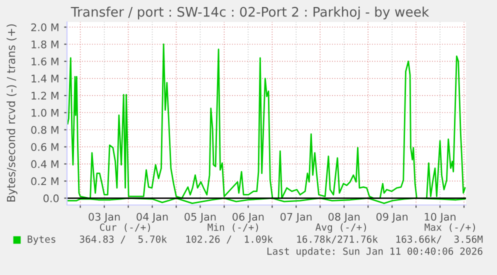 The height and width of the screenshot is (275, 497). Describe the element at coordinates (44, 181) in the screenshot. I see `y-tick-label: 0.2 M` at that location.